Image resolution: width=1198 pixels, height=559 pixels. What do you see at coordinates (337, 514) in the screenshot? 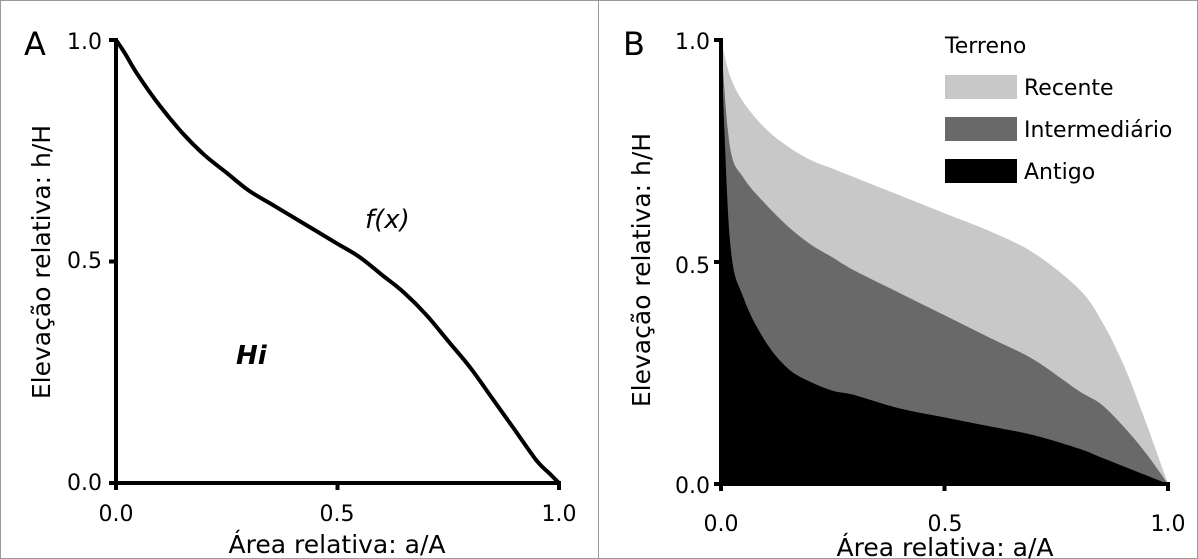
I see `panel-a-xtick-0-5: 0.5` at bounding box center [337, 514].